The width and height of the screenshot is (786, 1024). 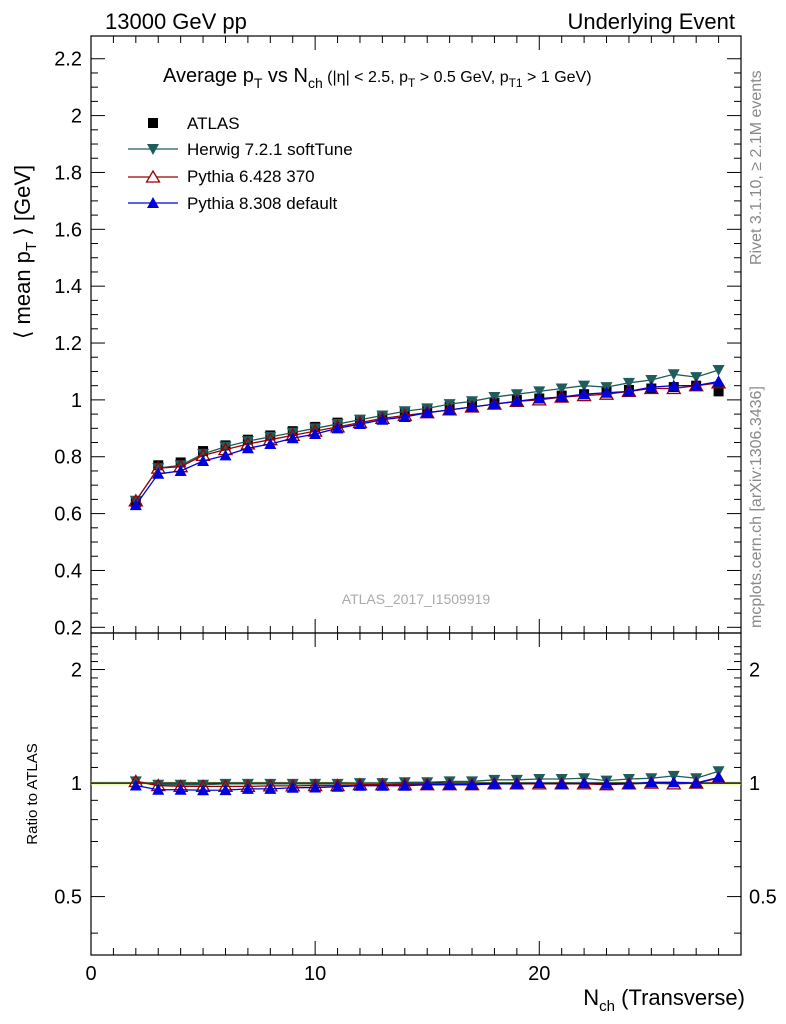 I want to click on ratio-y-tick-label-right: 0.5, so click(x=763, y=898).